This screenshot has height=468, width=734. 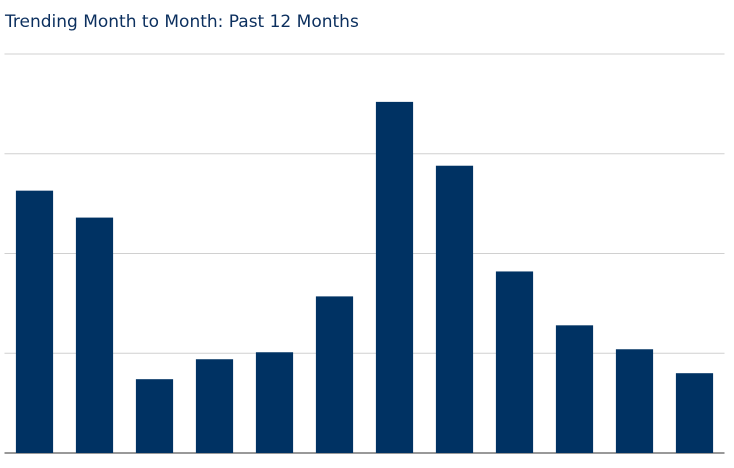 I want to click on chart-title: Trending Month to Month: Past 12 Months, so click(x=181, y=22).